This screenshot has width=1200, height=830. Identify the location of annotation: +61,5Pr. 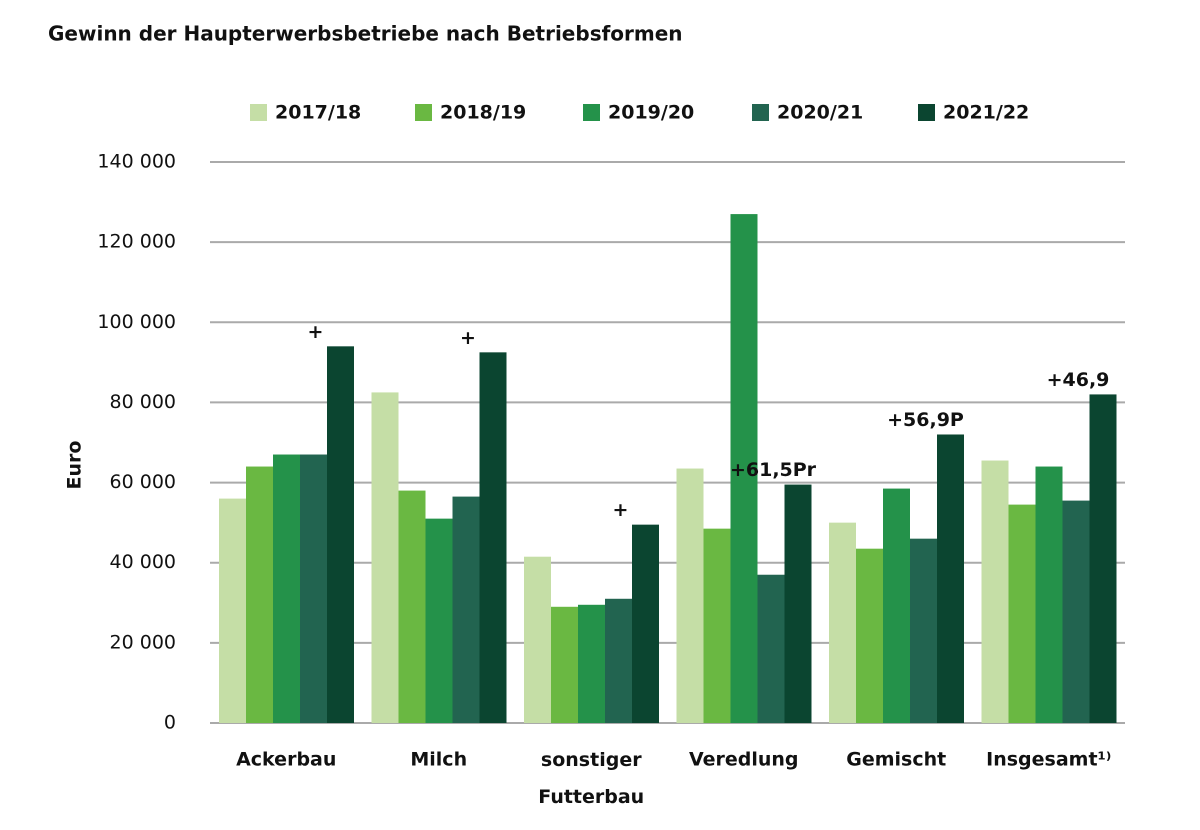
(773, 470).